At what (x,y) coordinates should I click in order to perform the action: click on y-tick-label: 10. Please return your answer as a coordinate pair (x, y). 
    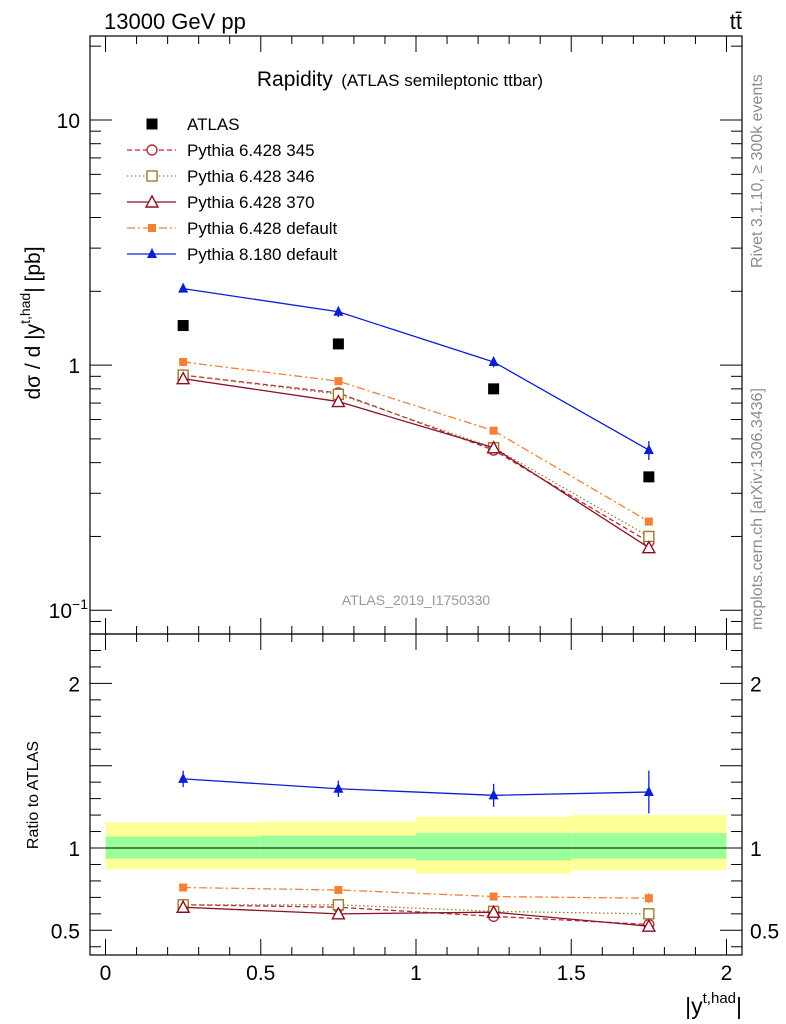
    Looking at the image, I should click on (68, 121).